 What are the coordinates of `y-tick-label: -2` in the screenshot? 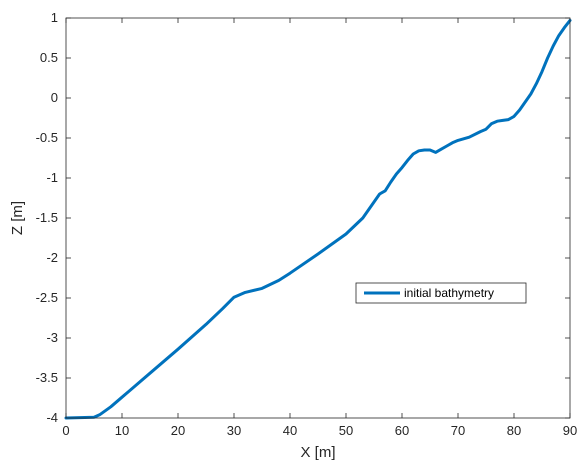 It's located at (52, 257).